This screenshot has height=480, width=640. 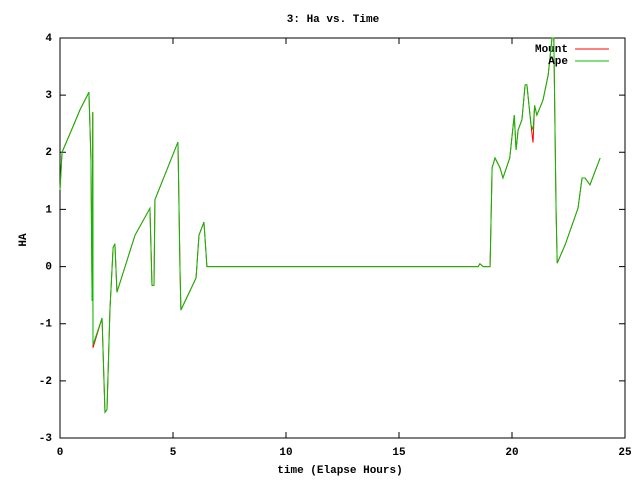 I want to click on x-tick-label: 25, so click(x=625, y=453).